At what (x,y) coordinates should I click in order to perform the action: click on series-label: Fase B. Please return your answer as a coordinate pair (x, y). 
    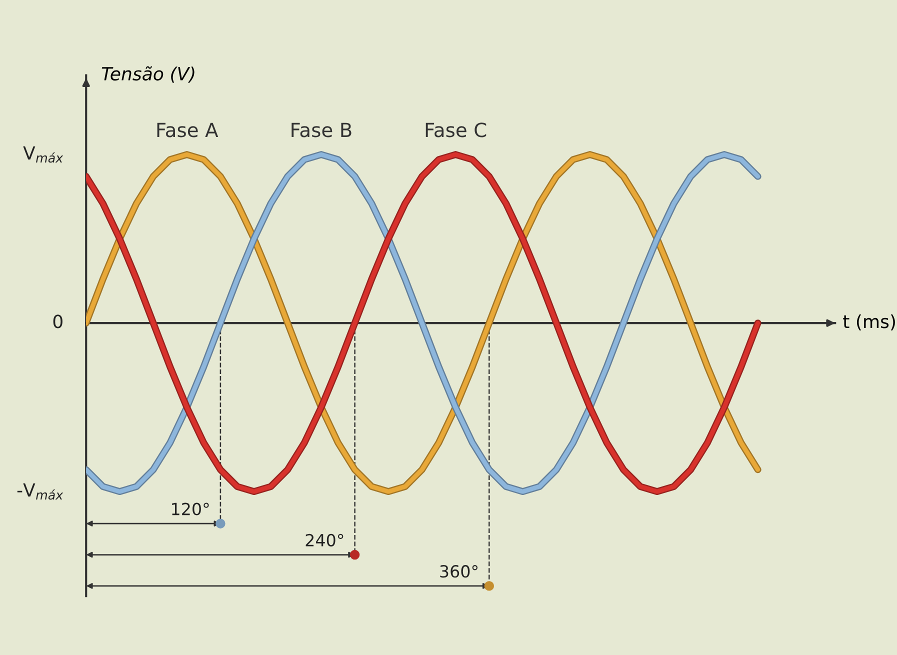
    Looking at the image, I should click on (322, 130).